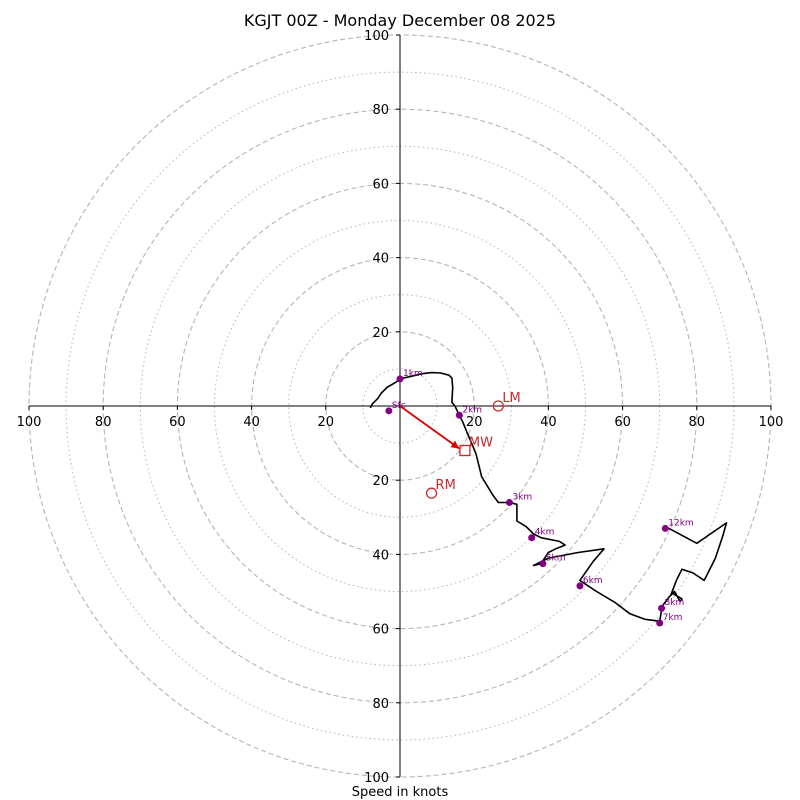 The width and height of the screenshot is (800, 800). Describe the element at coordinates (400, 20) in the screenshot. I see `chart-title: KGJT 00Z - Monday December 08 2025` at that location.